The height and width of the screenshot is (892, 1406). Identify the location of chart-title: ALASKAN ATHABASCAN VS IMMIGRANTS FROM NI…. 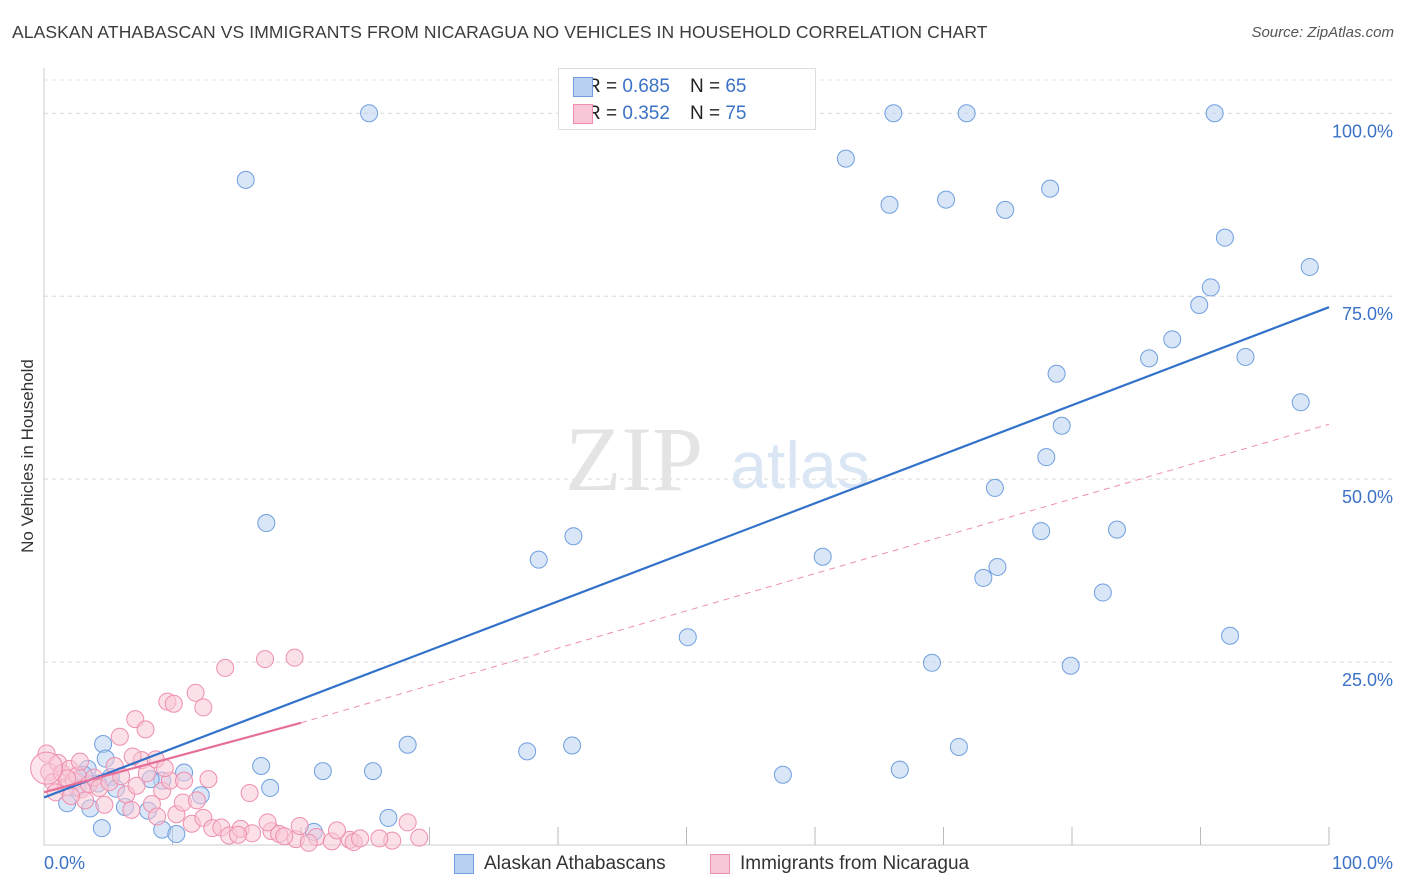
(500, 32).